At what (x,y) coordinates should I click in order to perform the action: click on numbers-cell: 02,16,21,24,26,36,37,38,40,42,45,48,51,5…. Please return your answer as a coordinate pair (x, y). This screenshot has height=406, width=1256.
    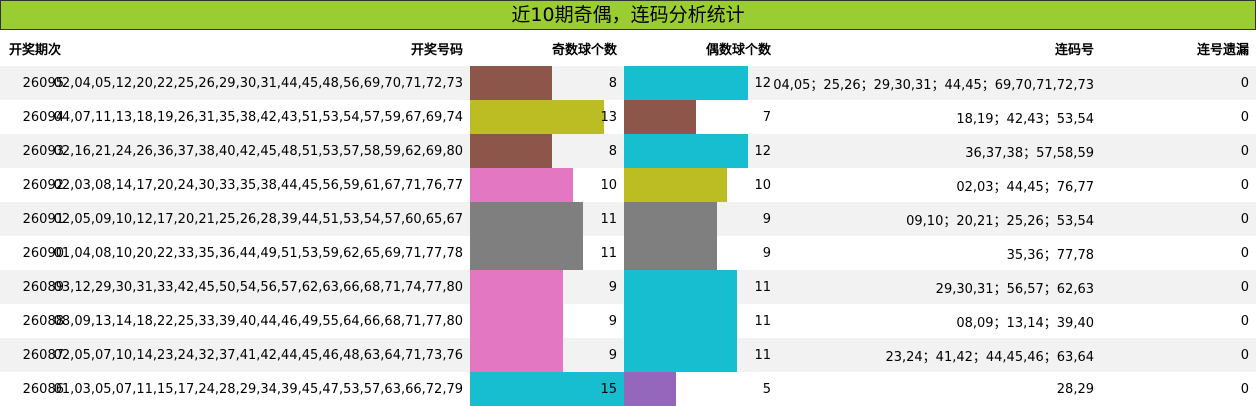
    Looking at the image, I should click on (258, 151).